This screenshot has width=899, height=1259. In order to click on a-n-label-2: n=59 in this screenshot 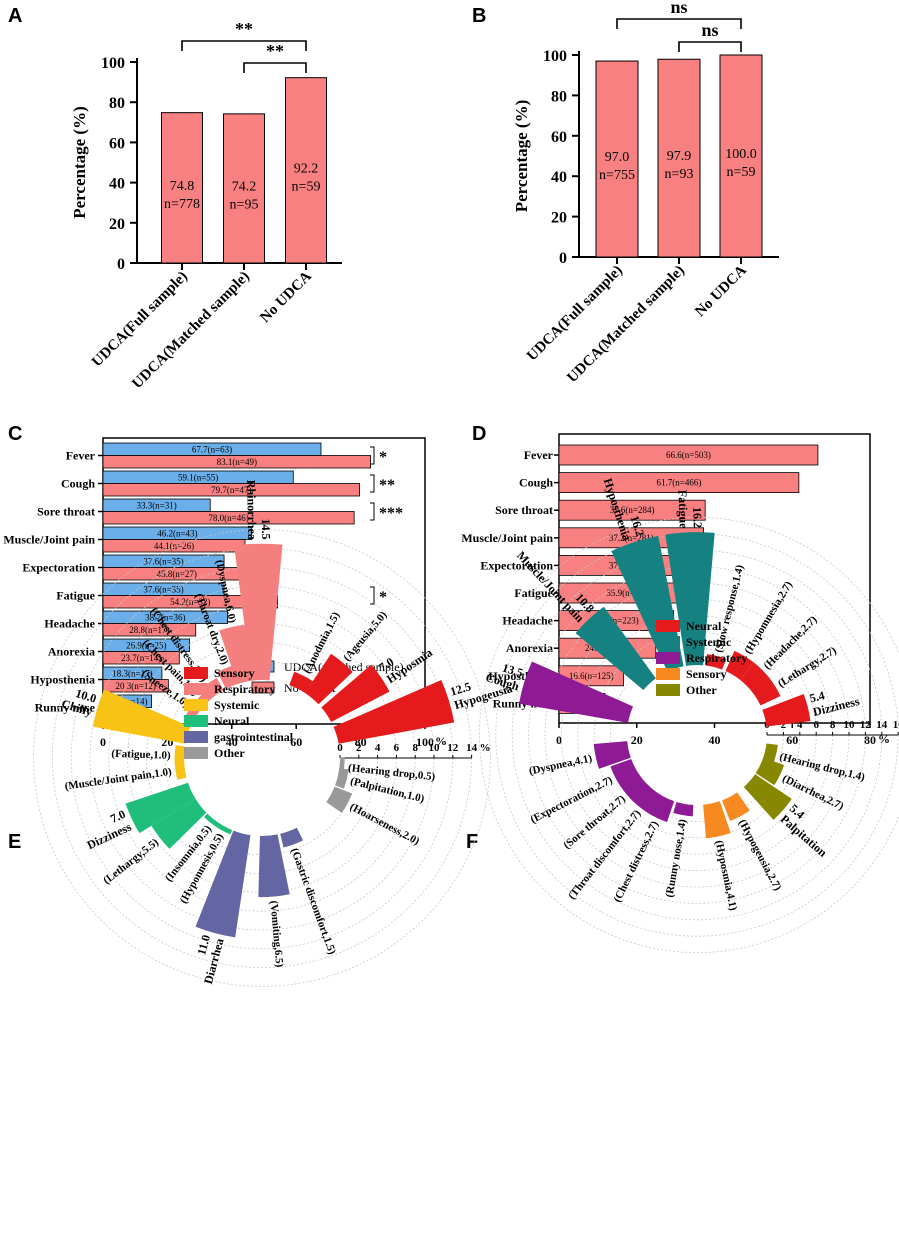, I will do `click(306, 186)`.